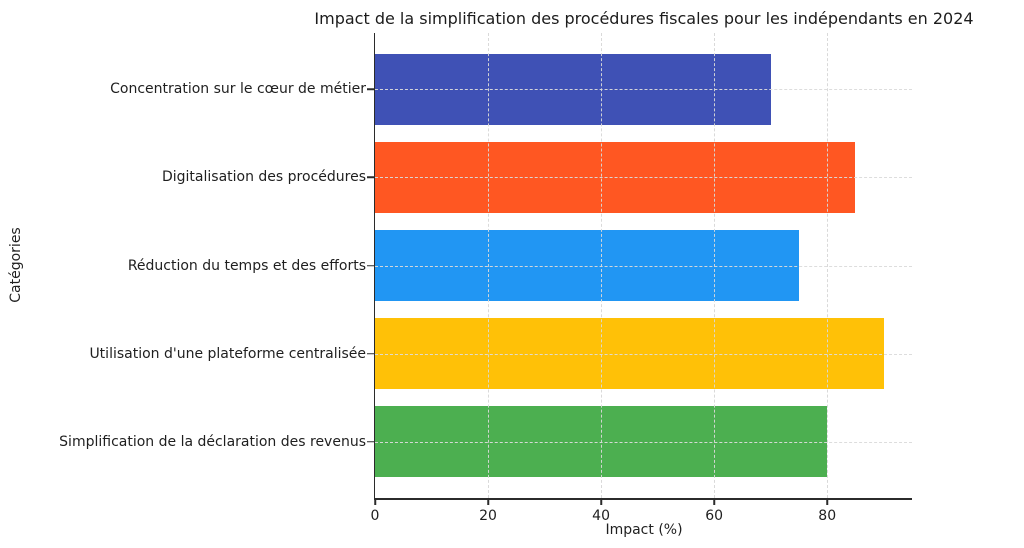  I want to click on x-tick-label: 80, so click(827, 516).